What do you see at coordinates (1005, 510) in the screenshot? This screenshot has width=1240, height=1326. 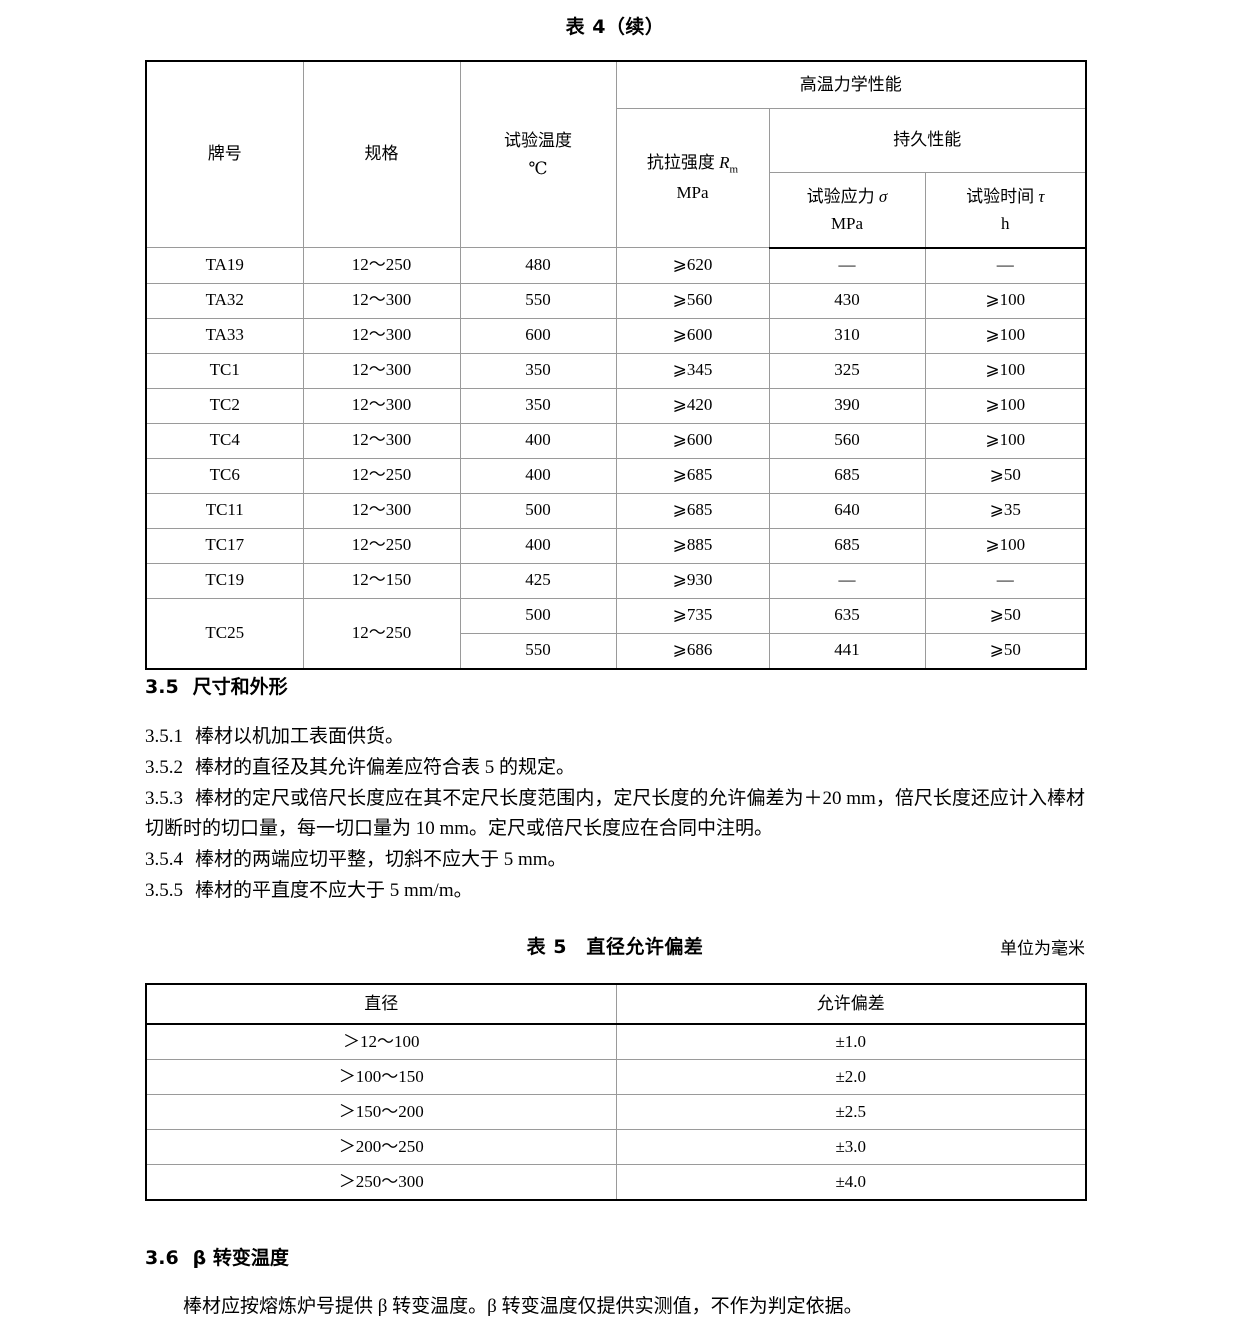 I see `cell-test-time: ⩾35` at bounding box center [1005, 510].